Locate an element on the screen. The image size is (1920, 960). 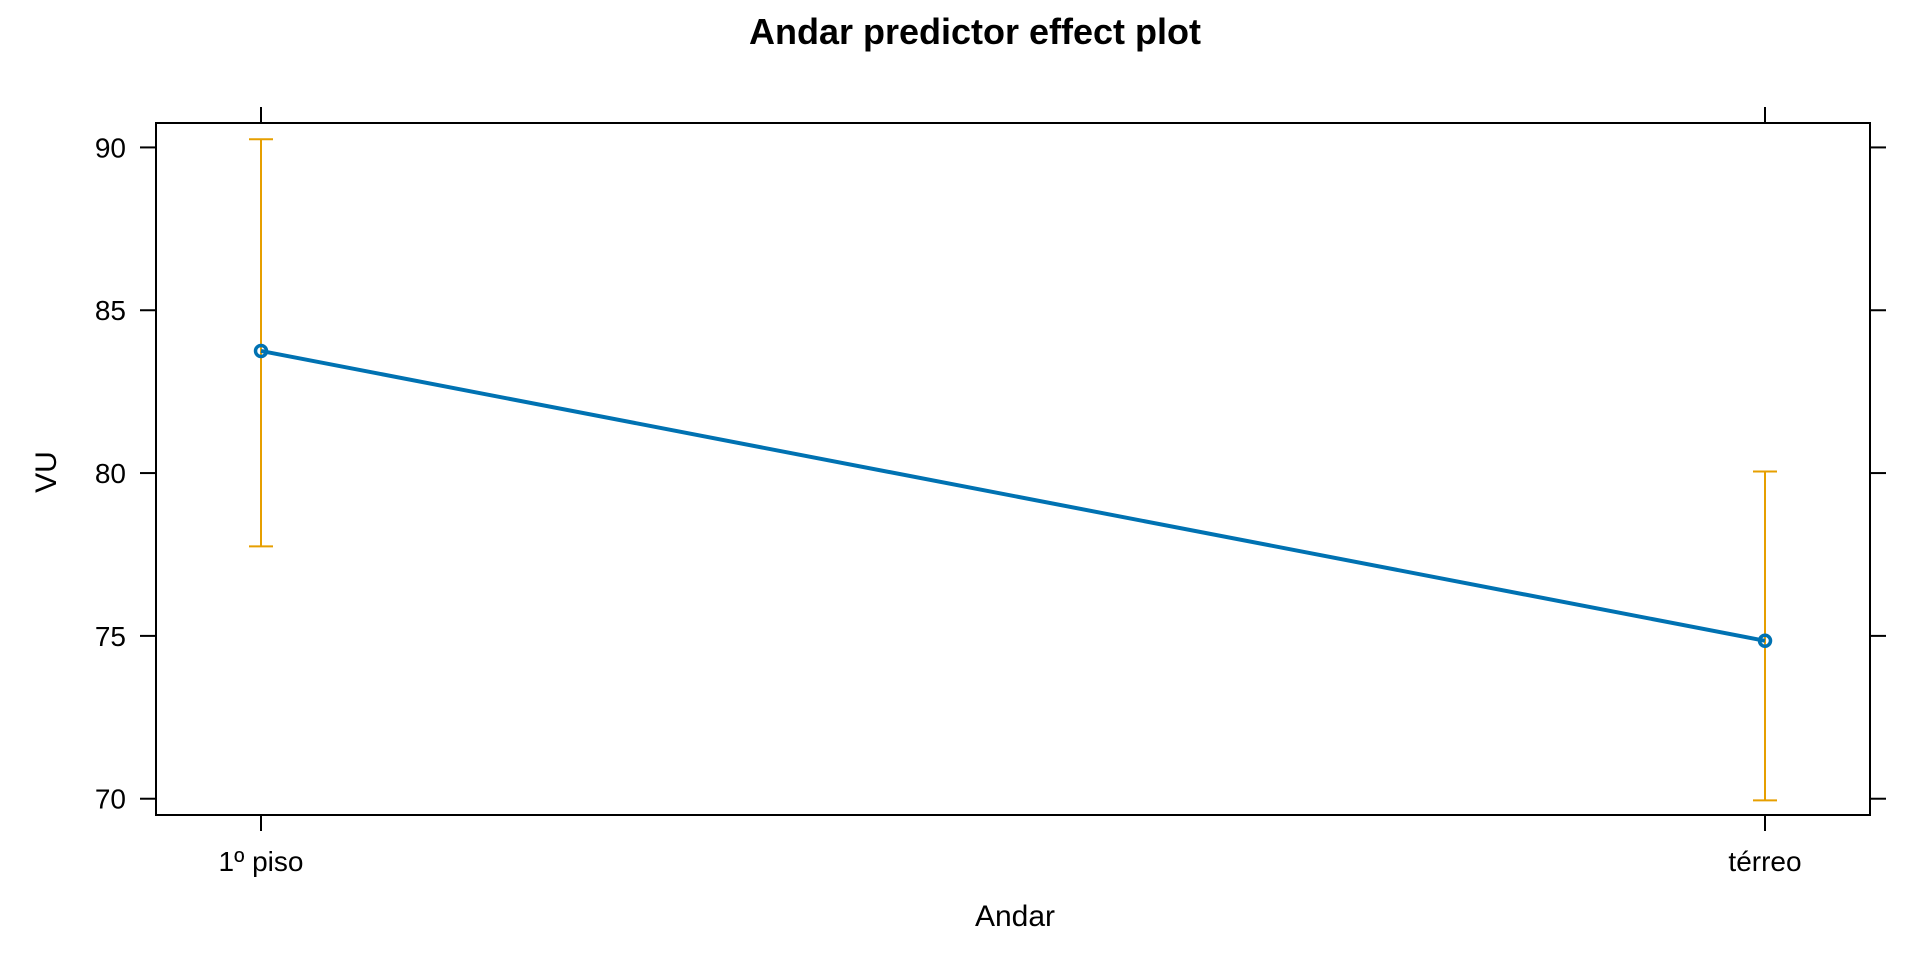
x-tick-label: 1º piso is located at coordinates (261, 861).